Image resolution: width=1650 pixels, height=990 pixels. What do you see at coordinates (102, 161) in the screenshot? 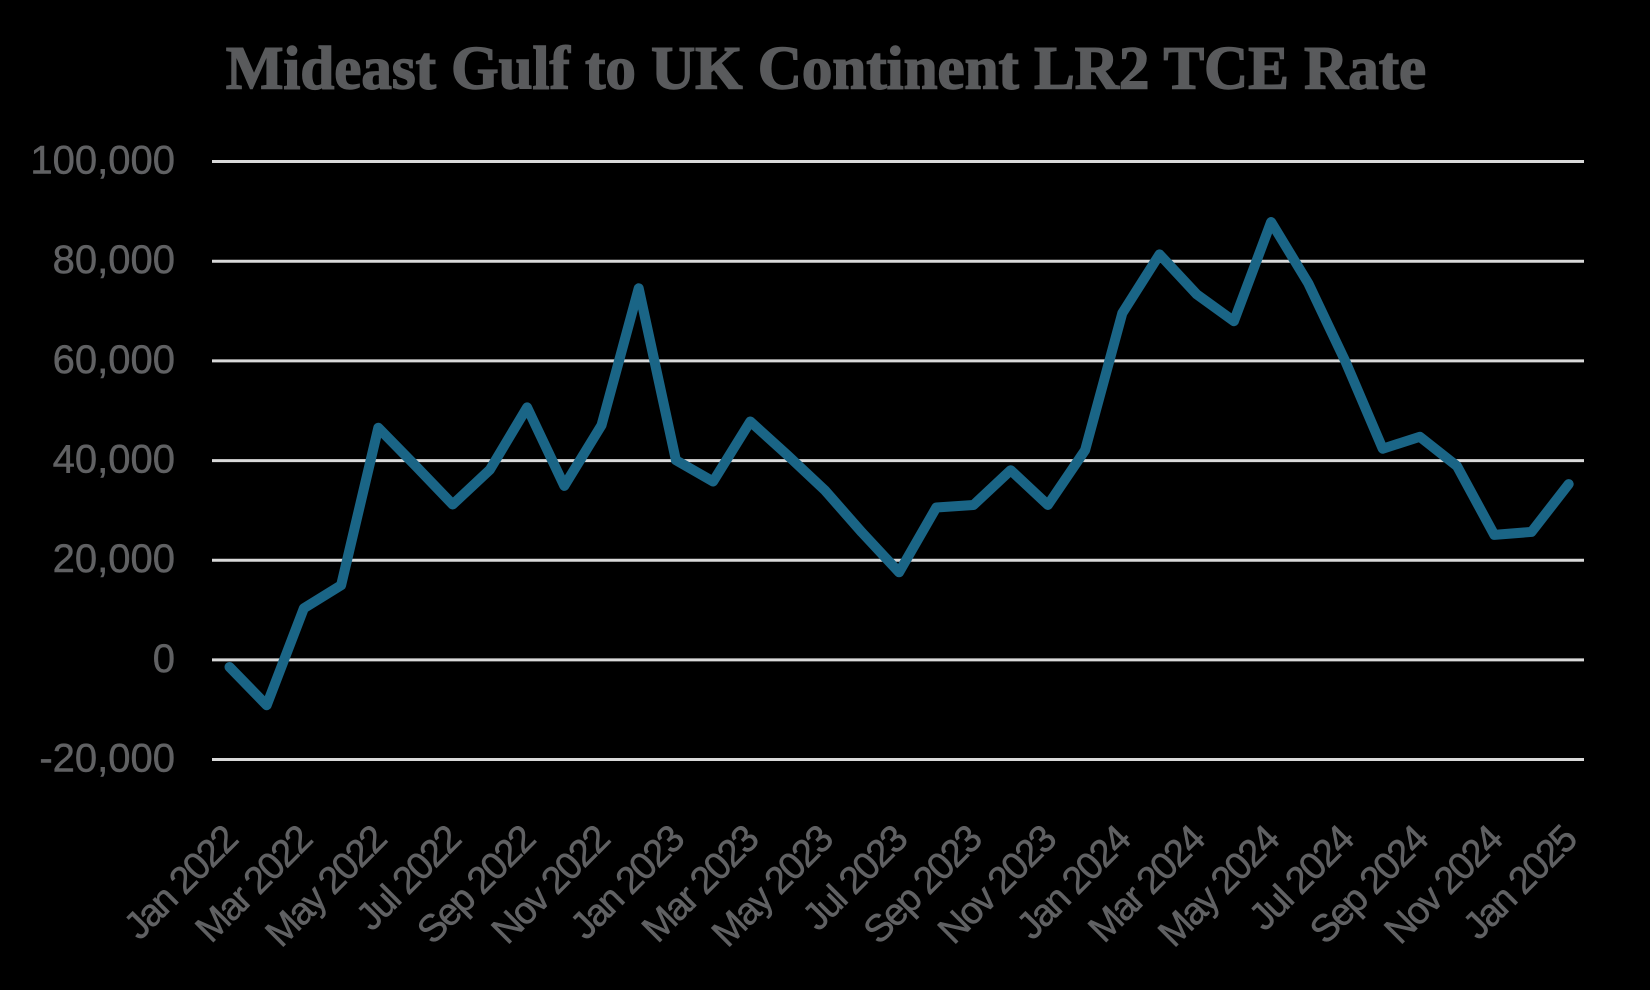
I see `svg-text: 100,000` at bounding box center [102, 161].